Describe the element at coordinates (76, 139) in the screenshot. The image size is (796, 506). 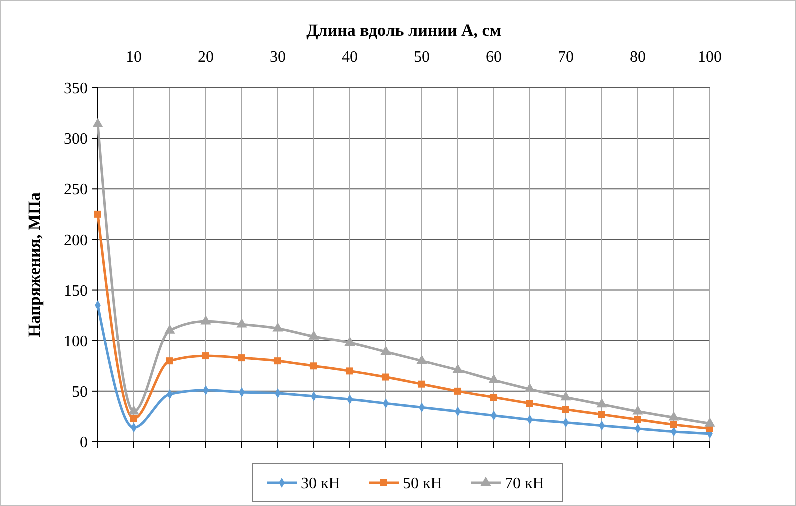
I see `y-tick-label: 300` at that location.